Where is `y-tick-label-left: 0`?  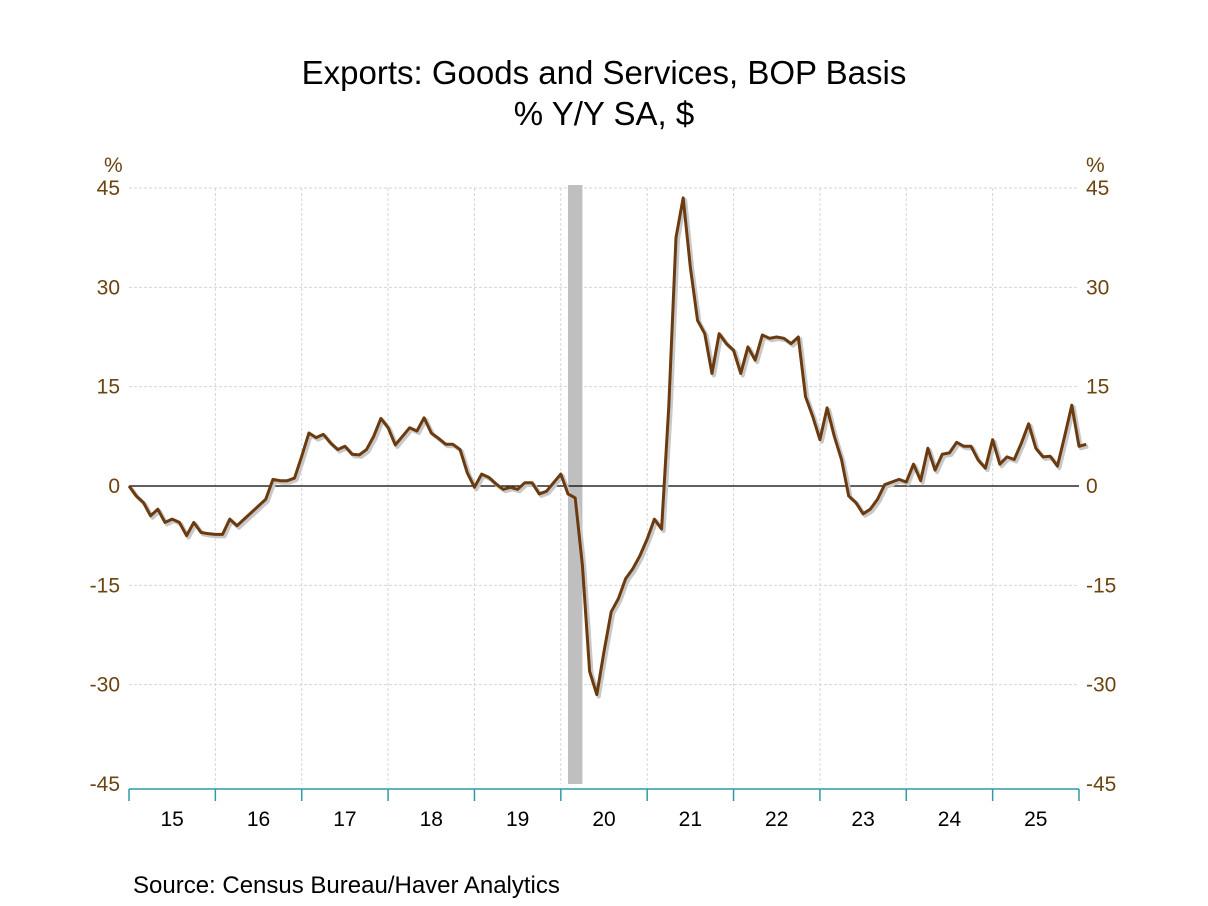 y-tick-label-left: 0 is located at coordinates (114, 486).